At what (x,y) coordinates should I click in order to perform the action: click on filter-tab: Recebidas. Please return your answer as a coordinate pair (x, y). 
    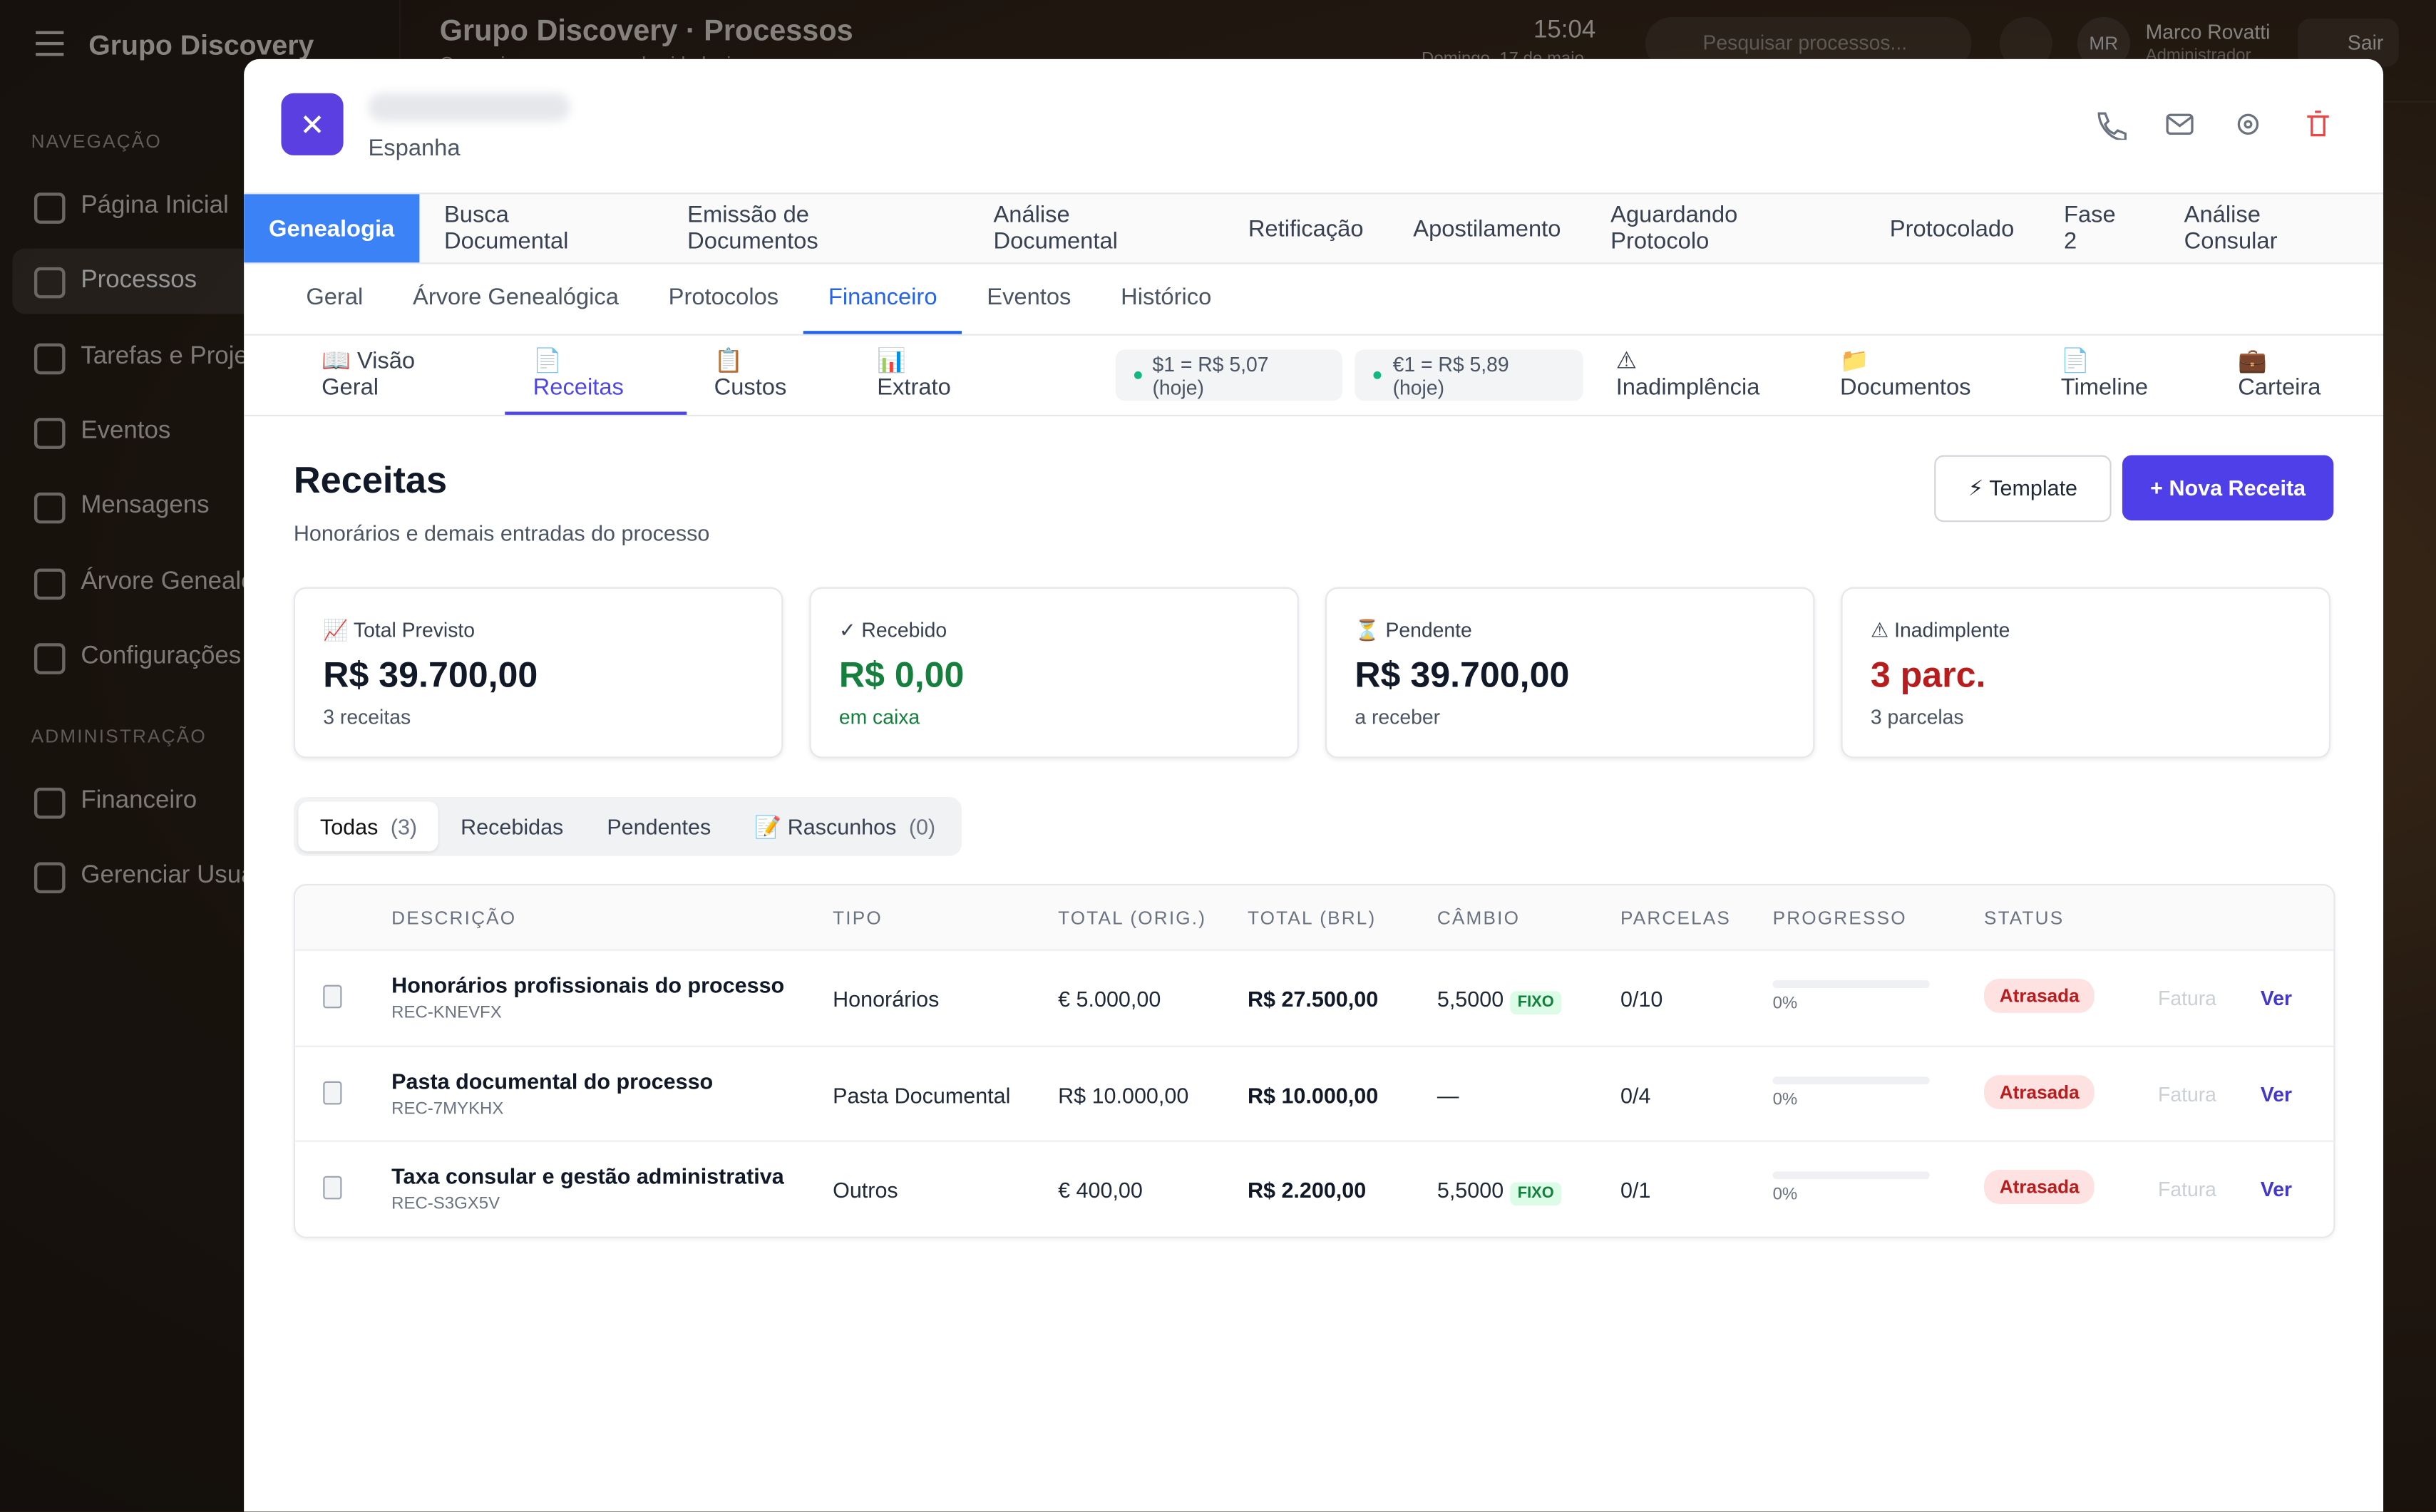
    Looking at the image, I should click on (512, 827).